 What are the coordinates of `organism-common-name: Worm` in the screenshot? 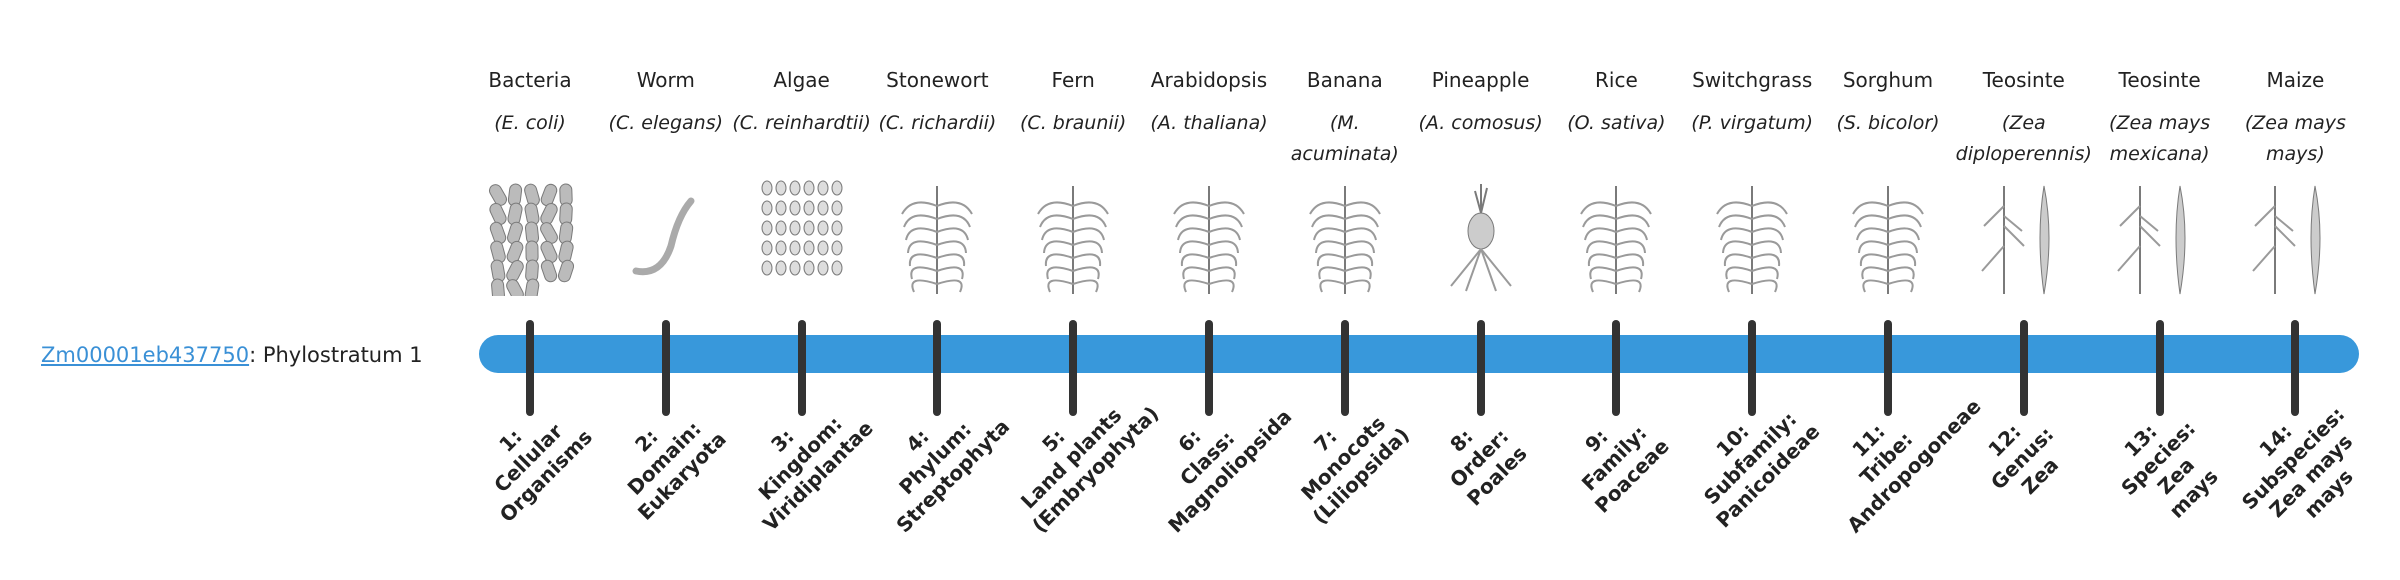 It's located at (665, 80).